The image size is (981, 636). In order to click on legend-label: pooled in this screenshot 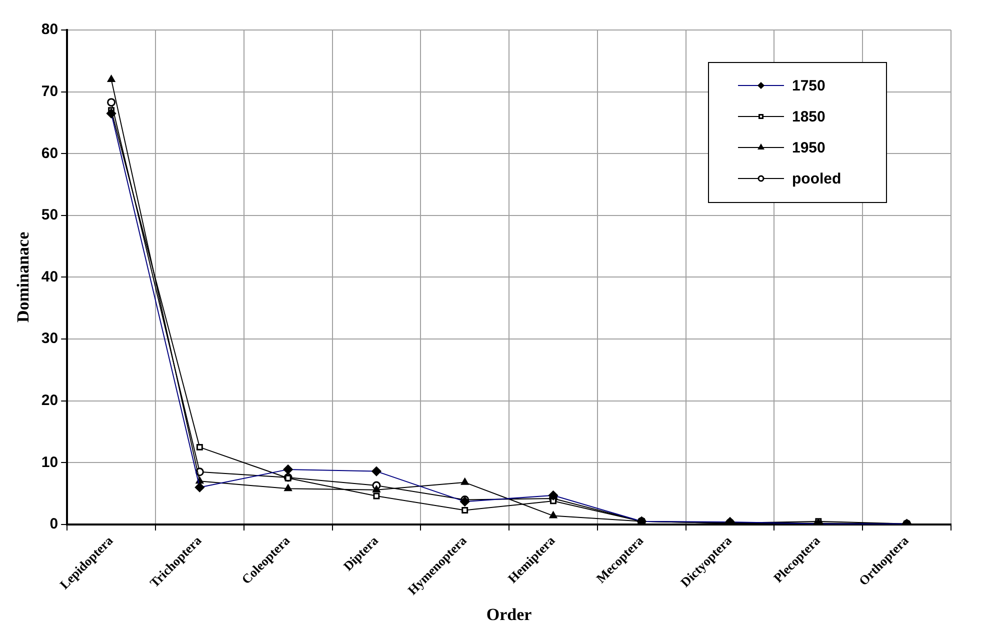, I will do `click(817, 179)`.